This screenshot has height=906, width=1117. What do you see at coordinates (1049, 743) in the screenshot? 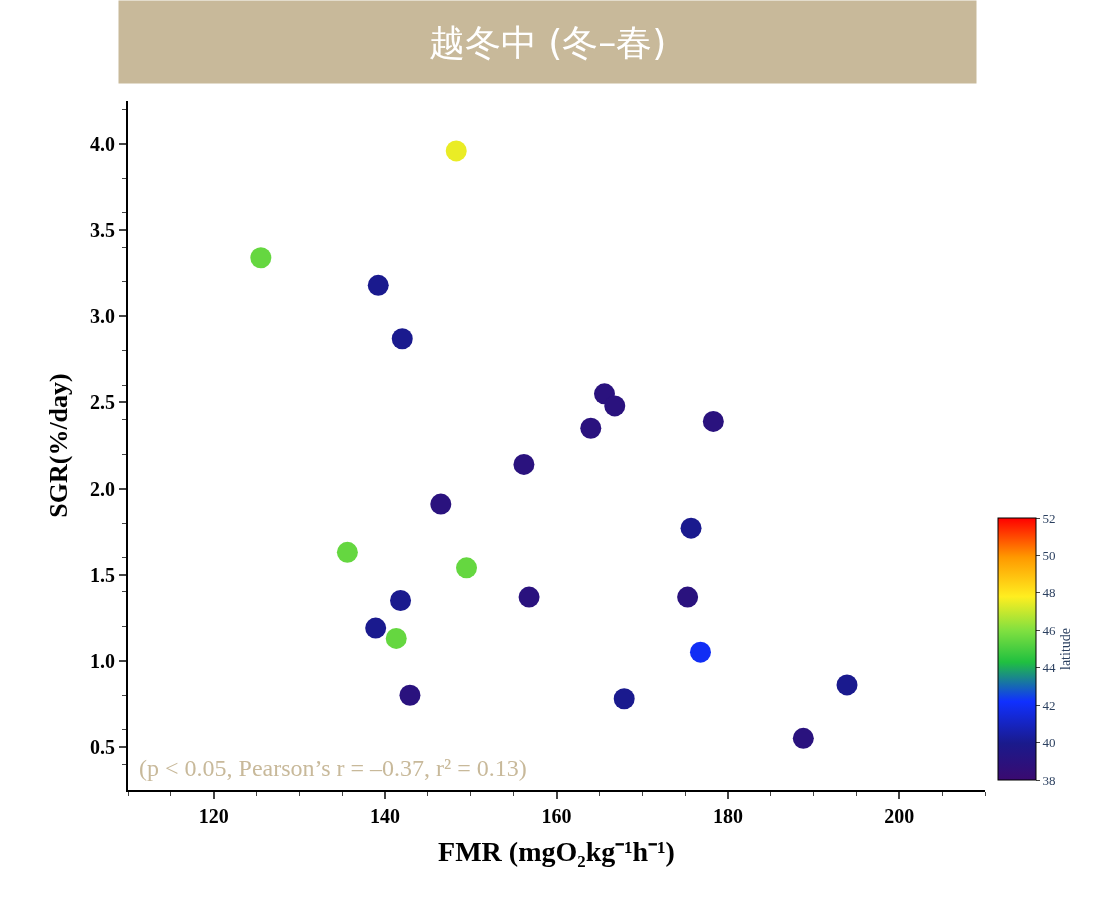
I see `color-bar-label: 40` at bounding box center [1049, 743].